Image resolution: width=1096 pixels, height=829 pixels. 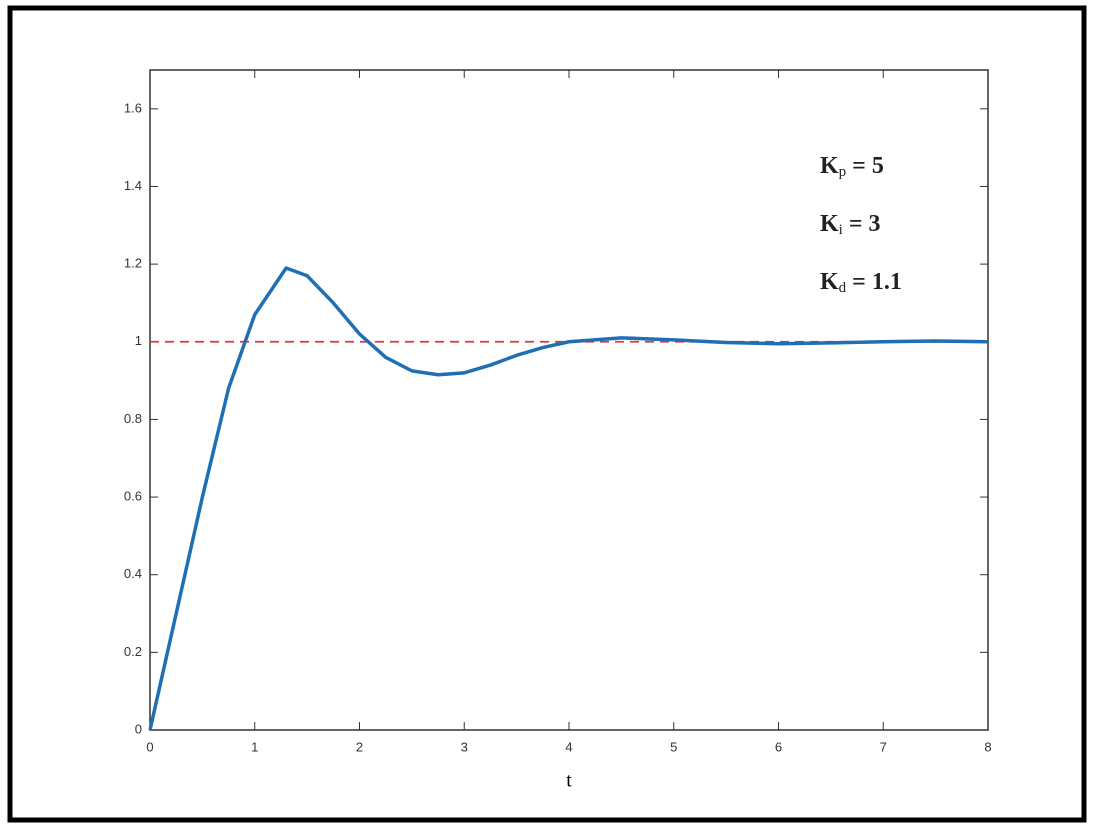 What do you see at coordinates (877, 282) in the screenshot?
I see `annotation-text: = 1.1` at bounding box center [877, 282].